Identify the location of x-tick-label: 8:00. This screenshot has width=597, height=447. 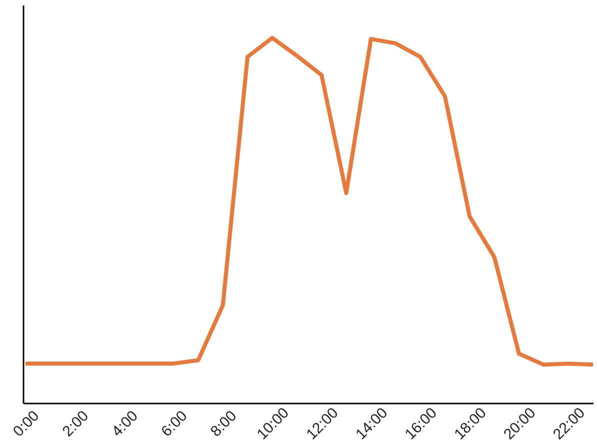
(223, 424).